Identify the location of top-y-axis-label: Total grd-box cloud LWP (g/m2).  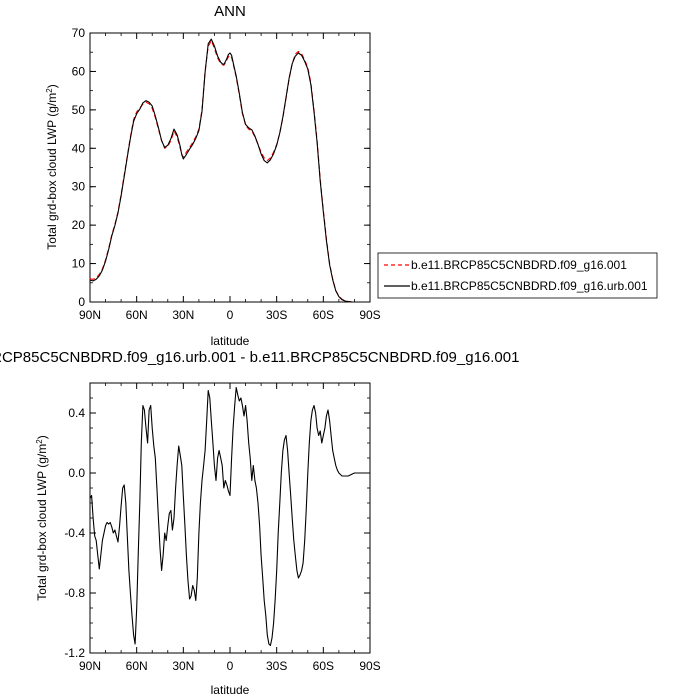
(52, 166).